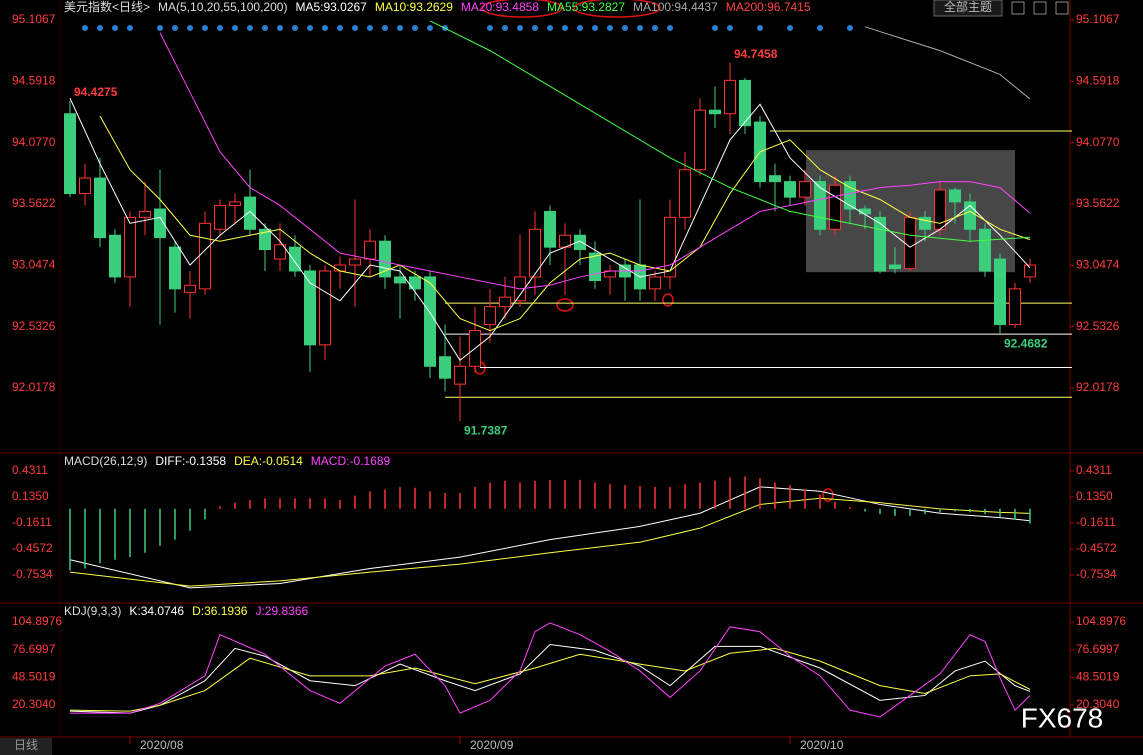  What do you see at coordinates (268, 461) in the screenshot?
I see `header-label: DEA:-0.0514` at bounding box center [268, 461].